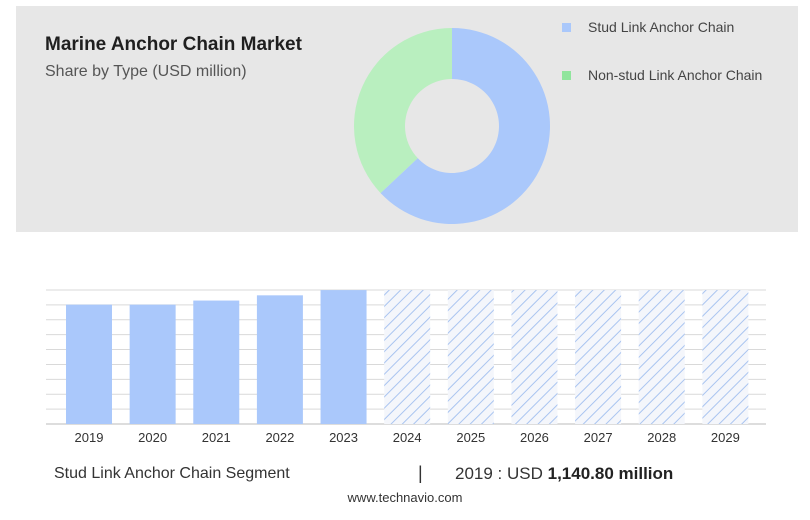 The image size is (810, 520). Describe the element at coordinates (279, 359) in the screenshot. I see `bar-2022` at that location.